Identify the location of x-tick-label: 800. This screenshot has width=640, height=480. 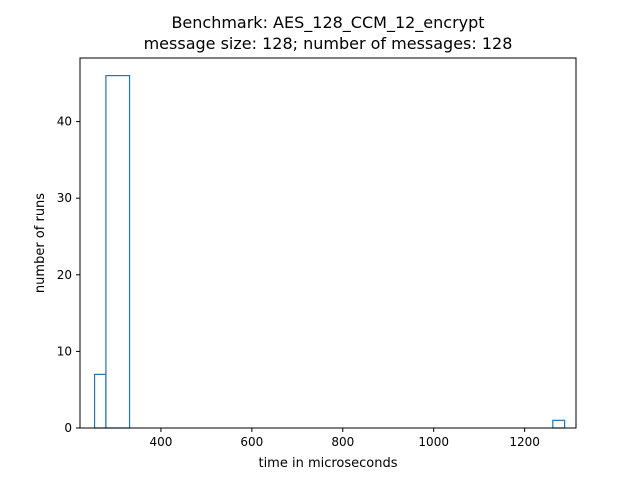
(342, 442).